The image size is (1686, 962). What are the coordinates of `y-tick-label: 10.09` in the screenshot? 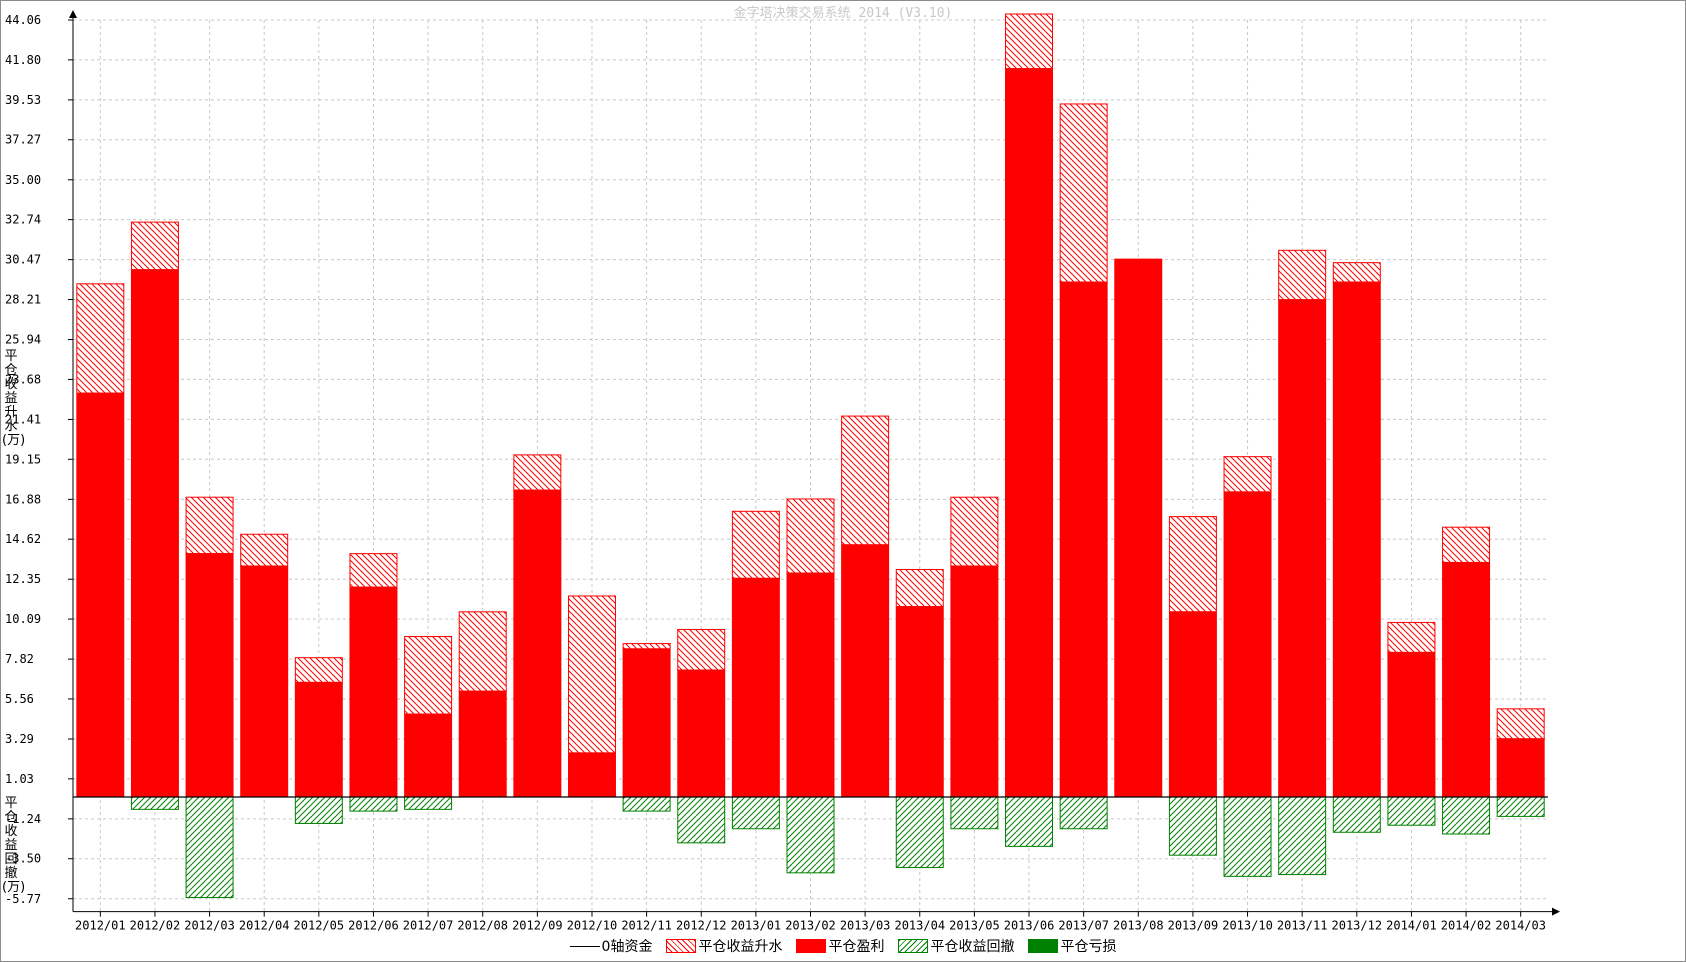 It's located at (23, 619).